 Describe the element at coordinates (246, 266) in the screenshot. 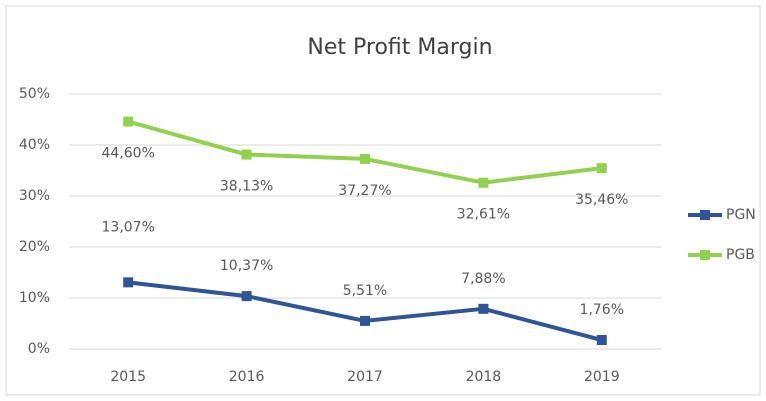

I see `data-label: 10,37%` at that location.